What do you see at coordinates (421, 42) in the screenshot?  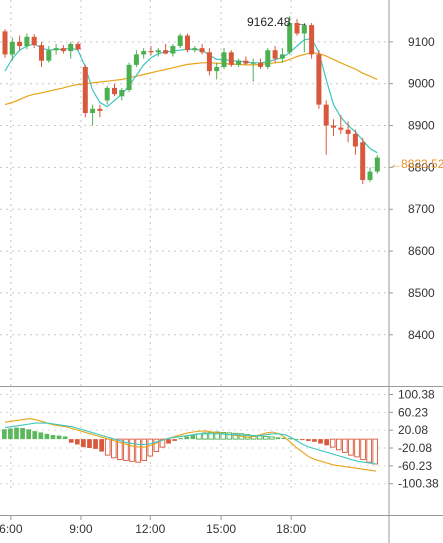 I see `price-tick-label: 9100` at bounding box center [421, 42].